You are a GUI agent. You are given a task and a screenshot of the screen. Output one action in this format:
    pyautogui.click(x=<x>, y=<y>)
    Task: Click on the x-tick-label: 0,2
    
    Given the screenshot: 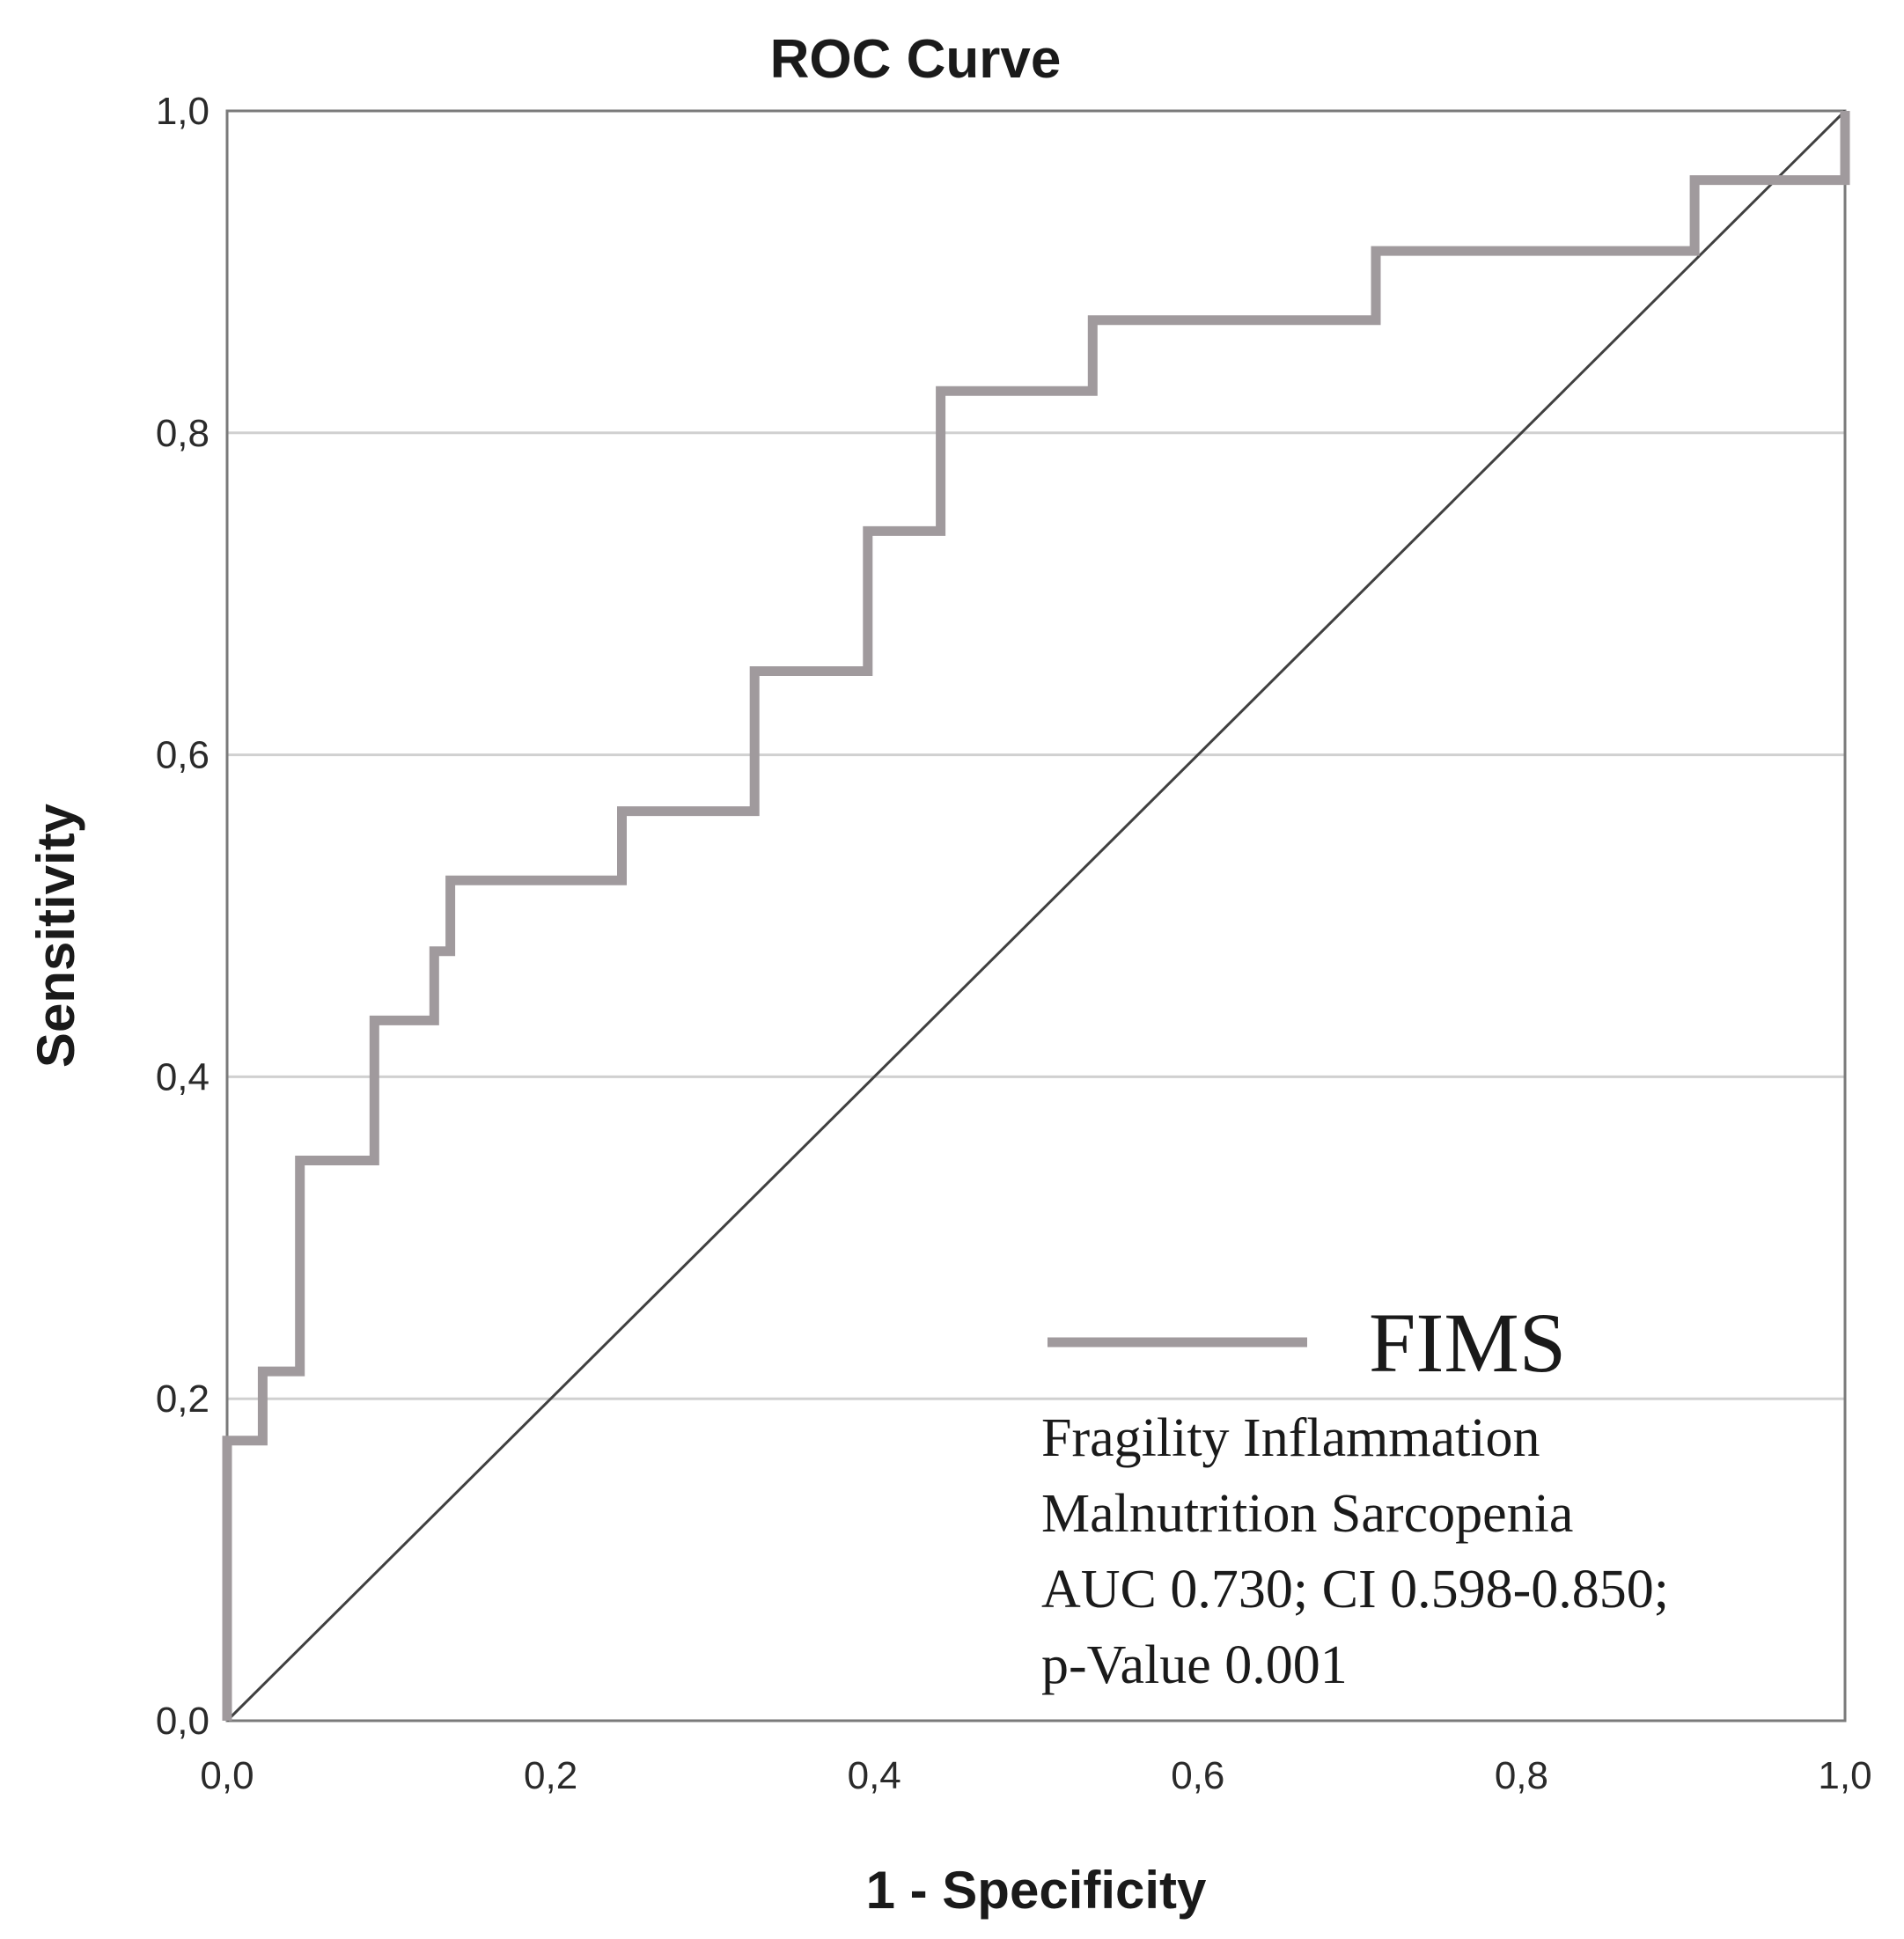 What is the action you would take?
    pyautogui.click(x=550, y=1776)
    